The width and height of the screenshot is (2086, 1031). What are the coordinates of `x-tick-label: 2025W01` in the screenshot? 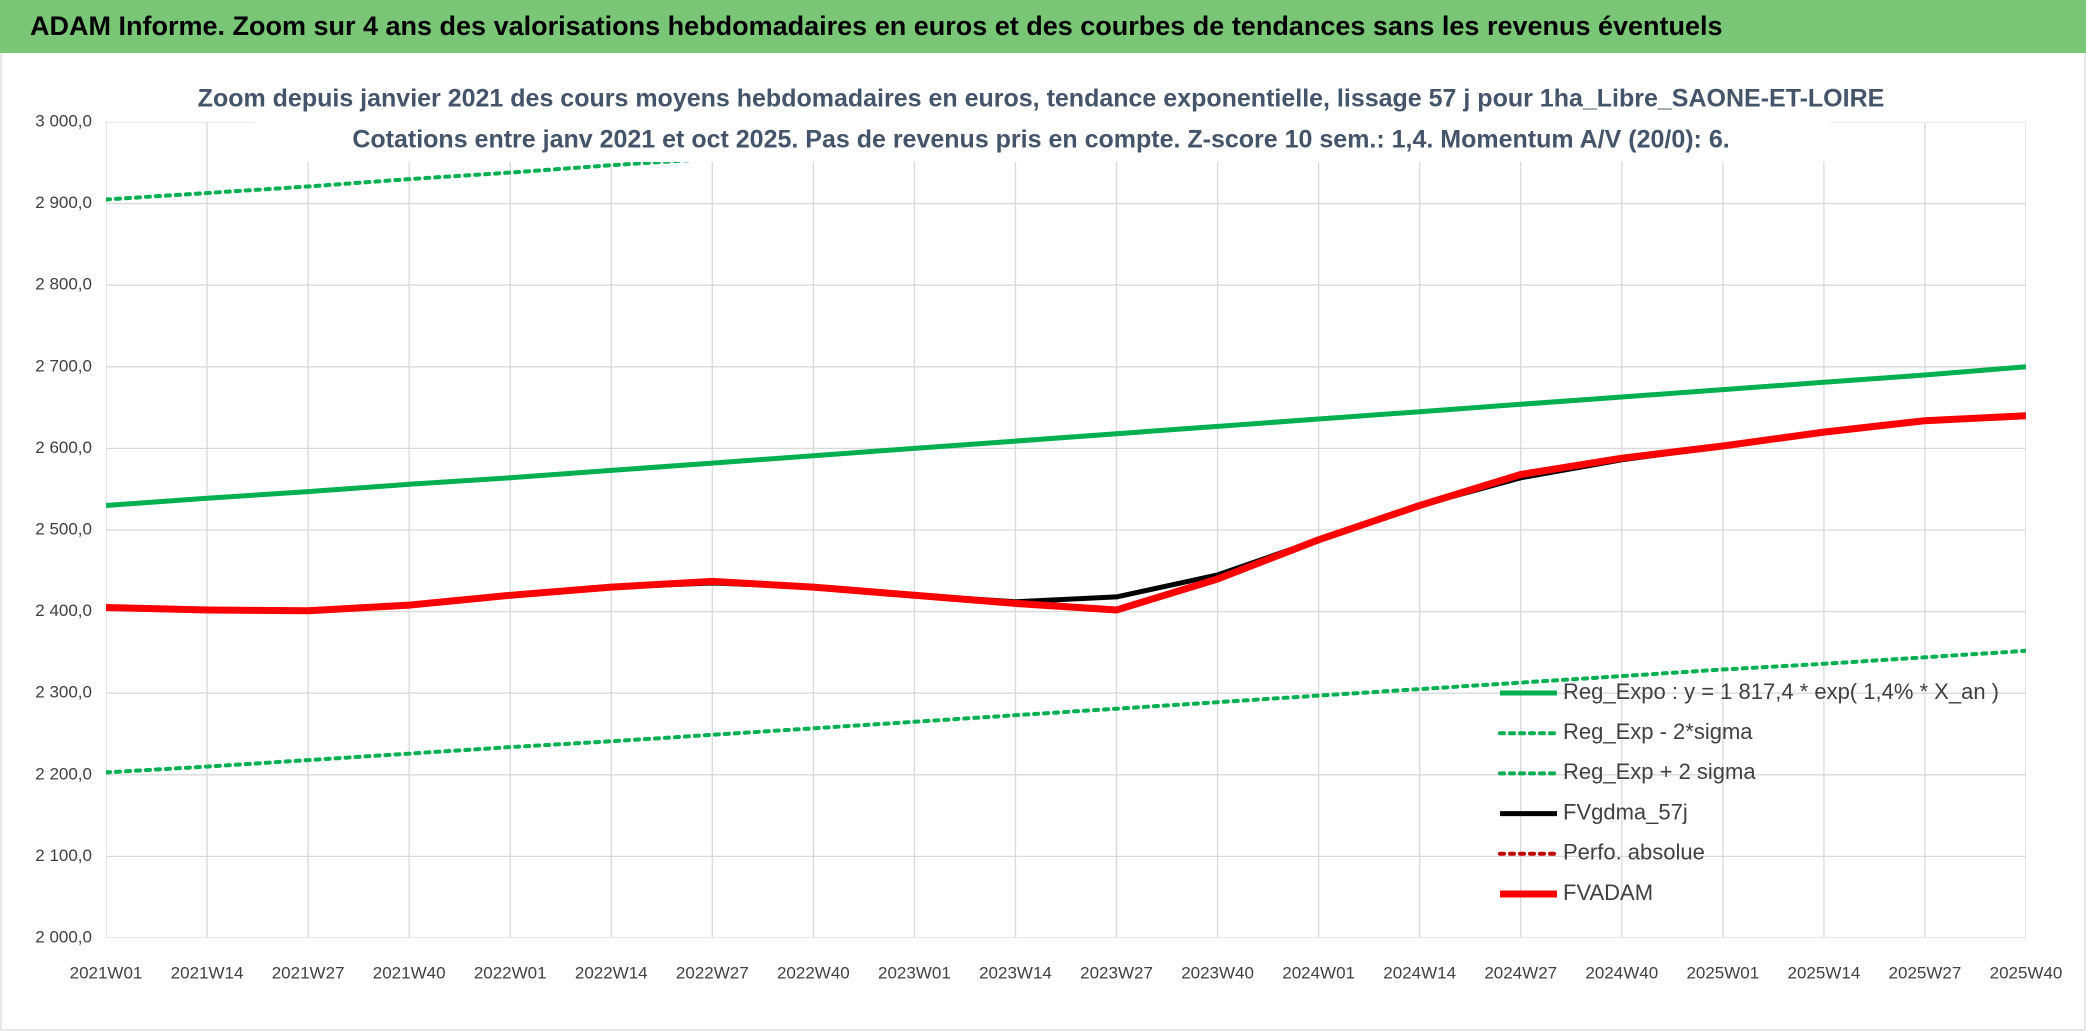 It's located at (1722, 972).